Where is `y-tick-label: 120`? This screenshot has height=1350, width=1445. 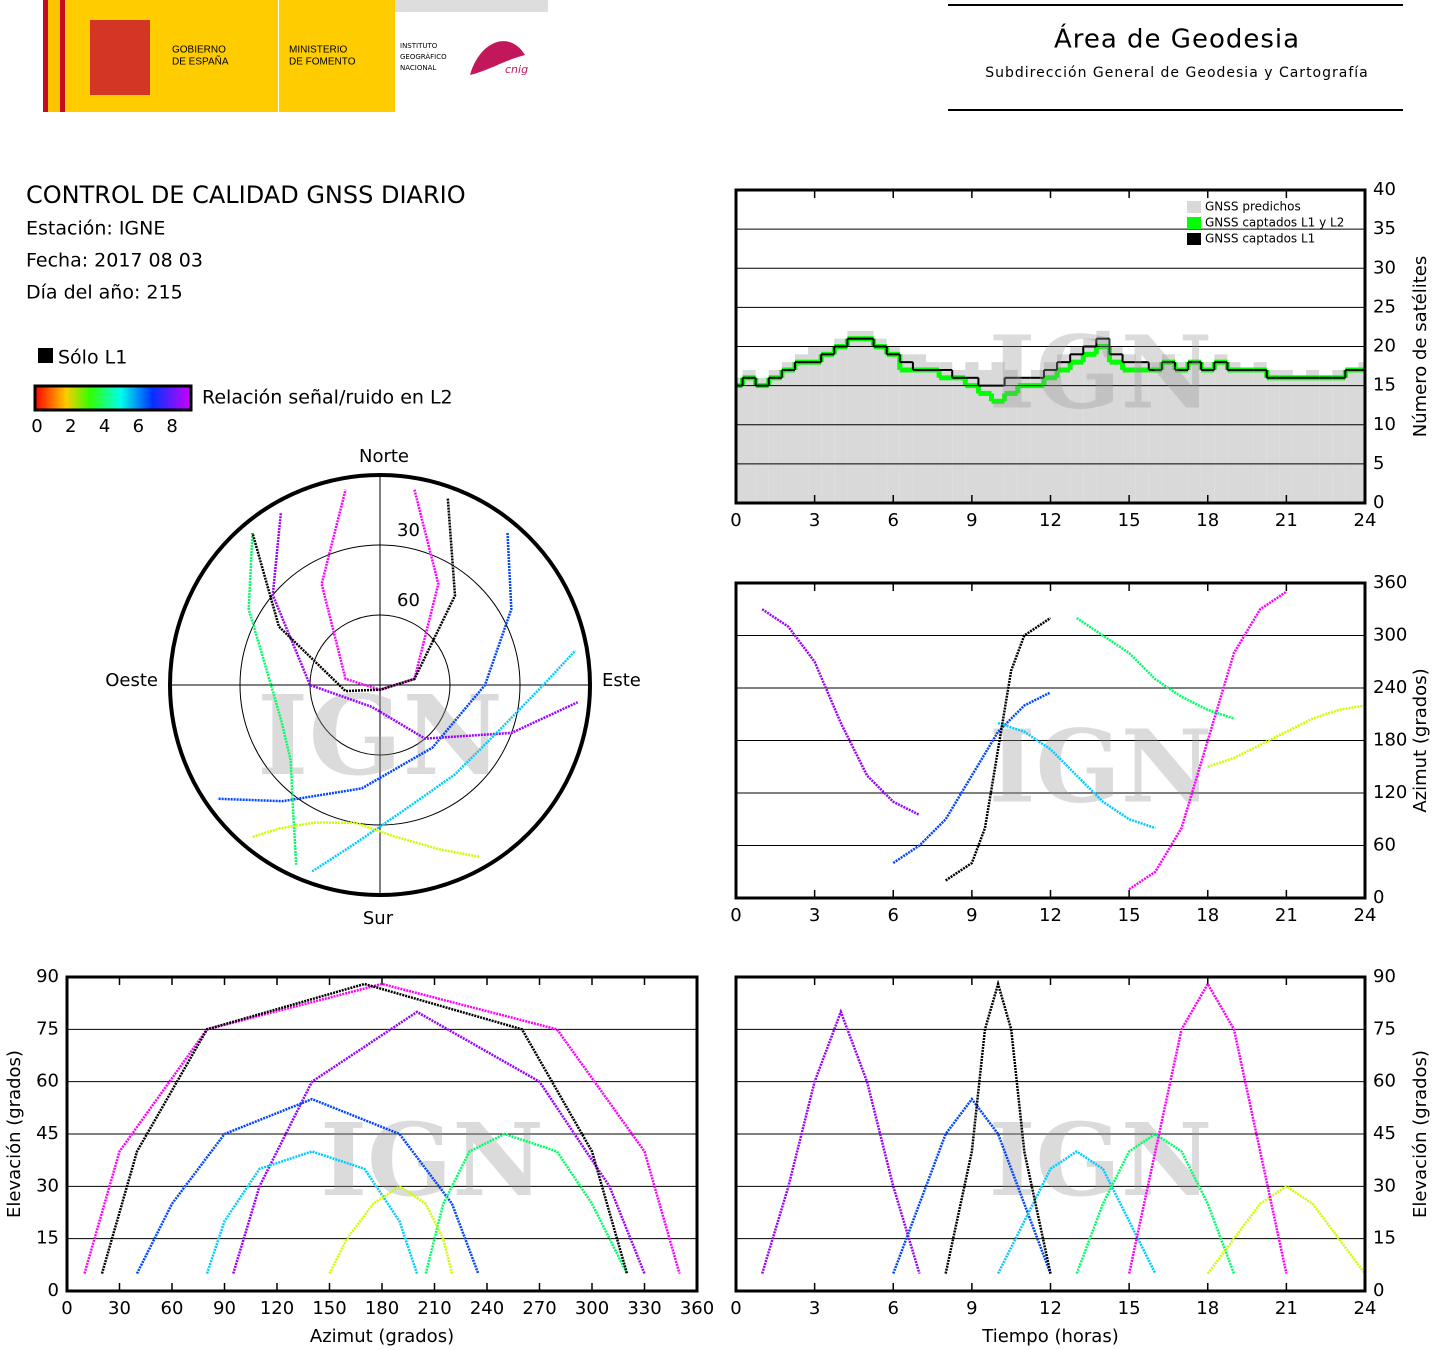
y-tick-label: 120 is located at coordinates (1390, 792).